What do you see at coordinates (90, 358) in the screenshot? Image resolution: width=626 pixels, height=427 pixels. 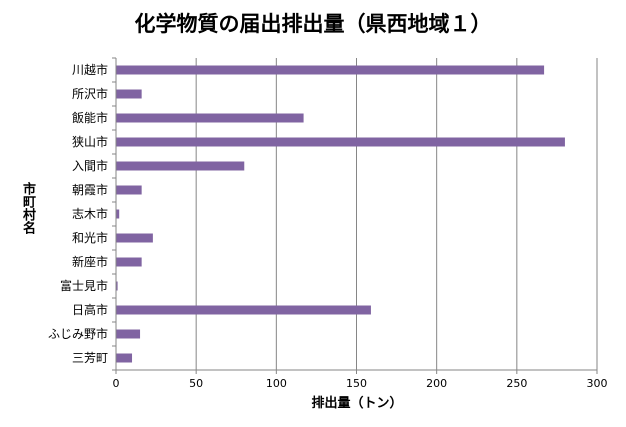 I see `category-label: 三芳町` at bounding box center [90, 358].